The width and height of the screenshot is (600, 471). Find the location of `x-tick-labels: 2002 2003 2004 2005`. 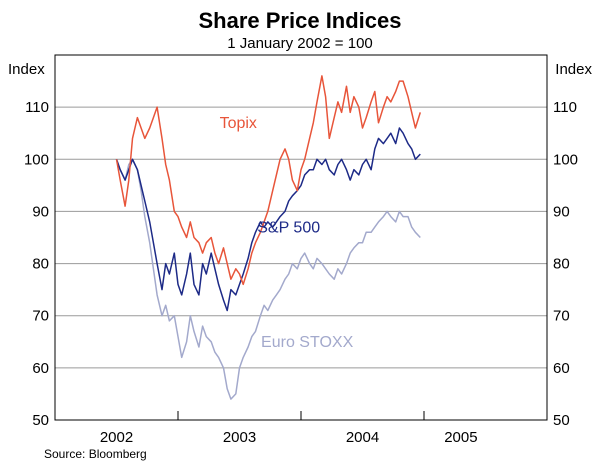

x-tick-labels: 2002 2003 2004 2005 is located at coordinates (289, 437).